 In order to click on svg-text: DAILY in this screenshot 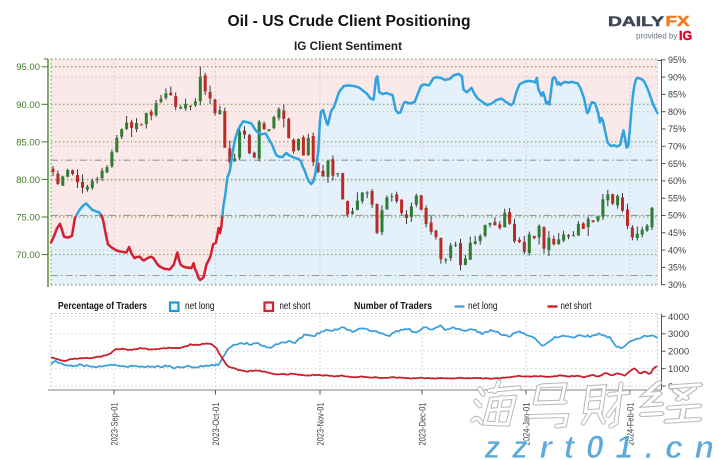, I will do `click(636, 21)`.